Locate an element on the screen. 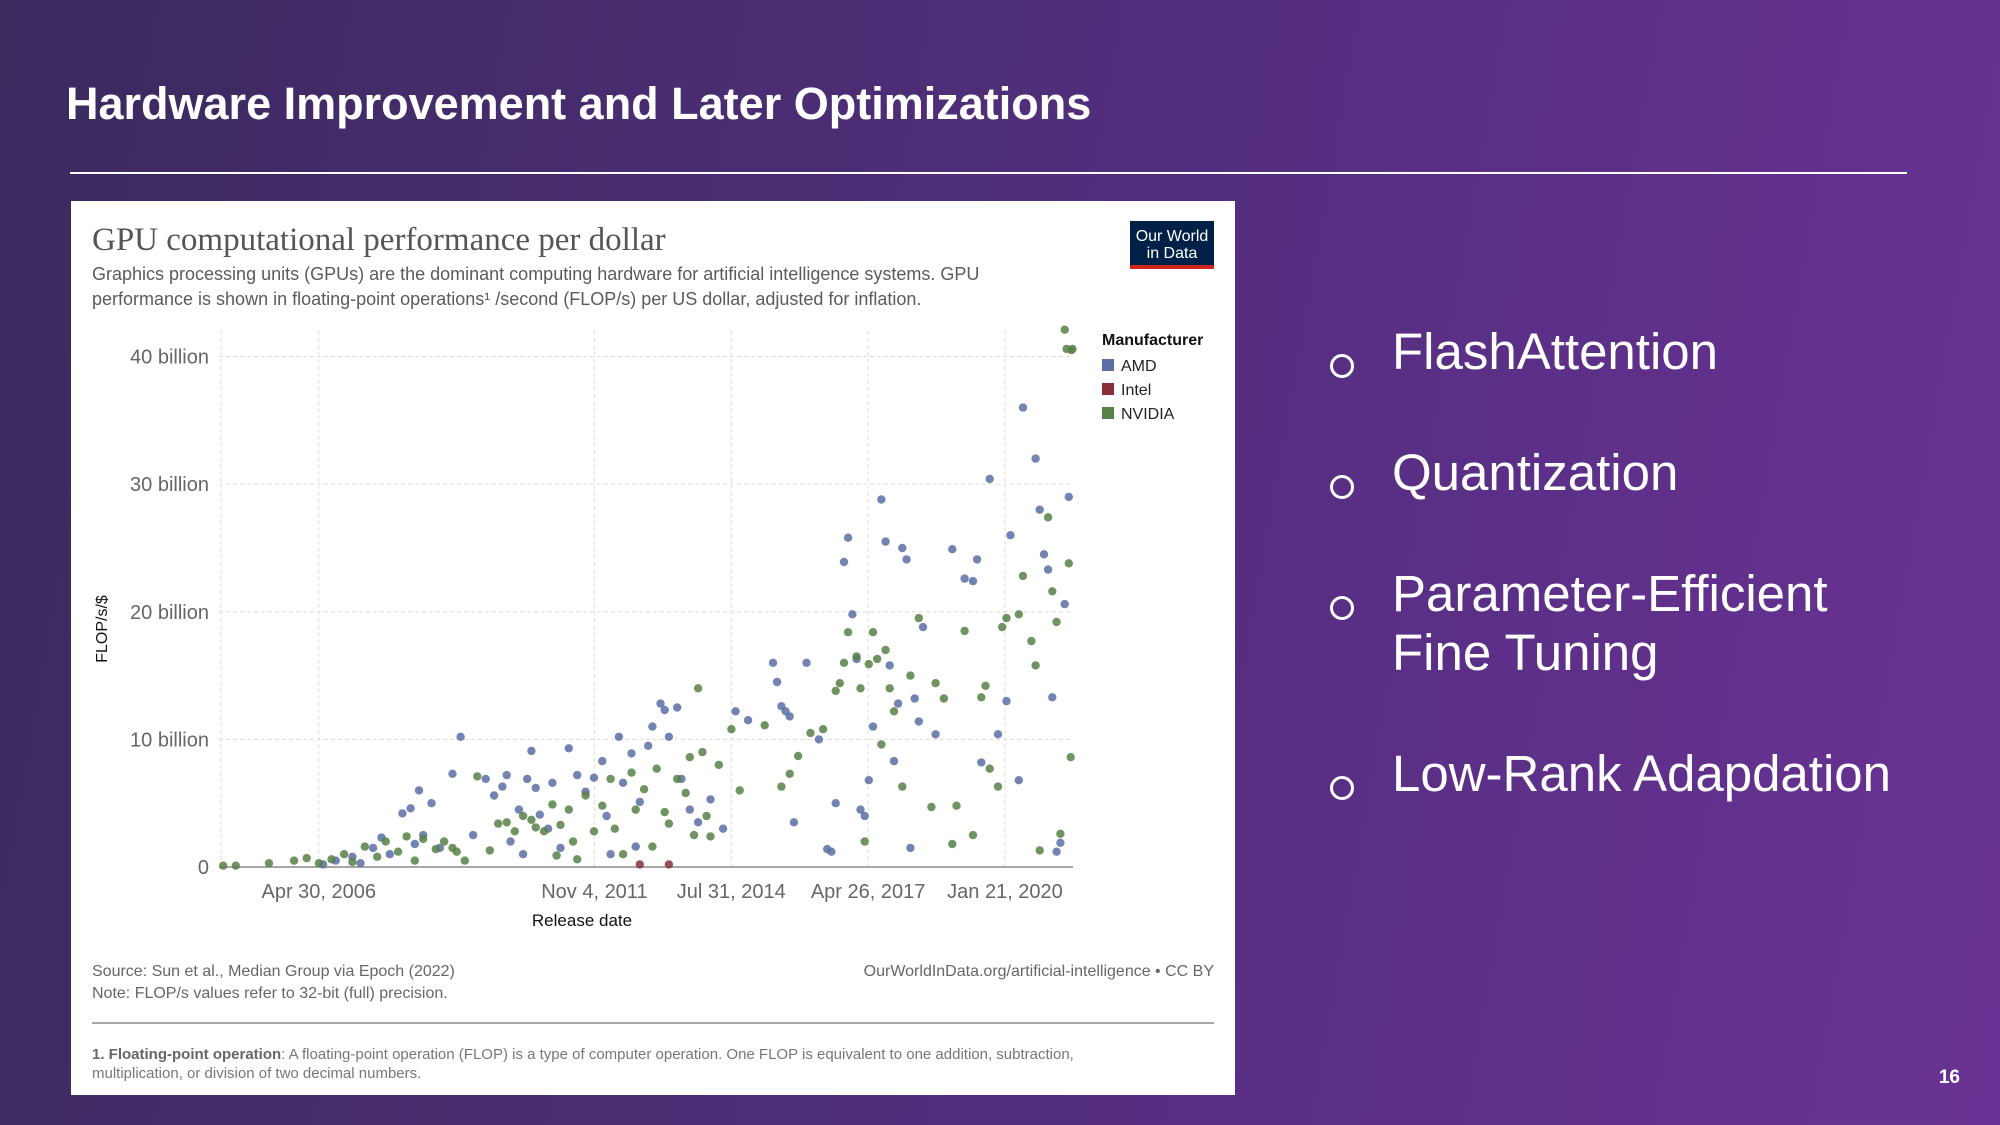 The image size is (2000, 1125). bullet-flashattention: FlashAttention is located at coordinates (1608, 351).